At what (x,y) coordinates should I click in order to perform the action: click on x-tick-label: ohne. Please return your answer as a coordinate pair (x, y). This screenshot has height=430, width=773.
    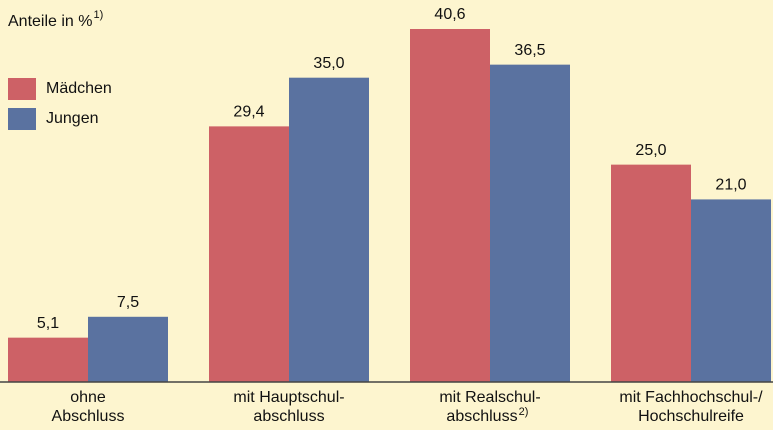
    Looking at the image, I should click on (88, 397).